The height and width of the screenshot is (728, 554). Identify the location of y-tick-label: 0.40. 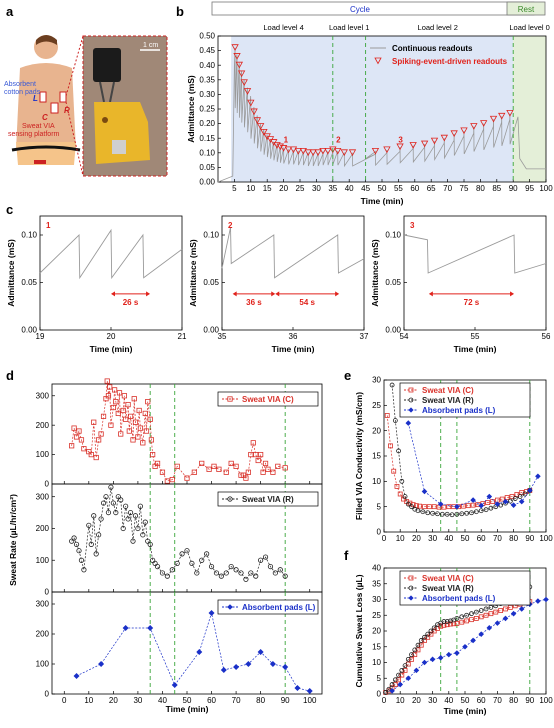
(207, 65).